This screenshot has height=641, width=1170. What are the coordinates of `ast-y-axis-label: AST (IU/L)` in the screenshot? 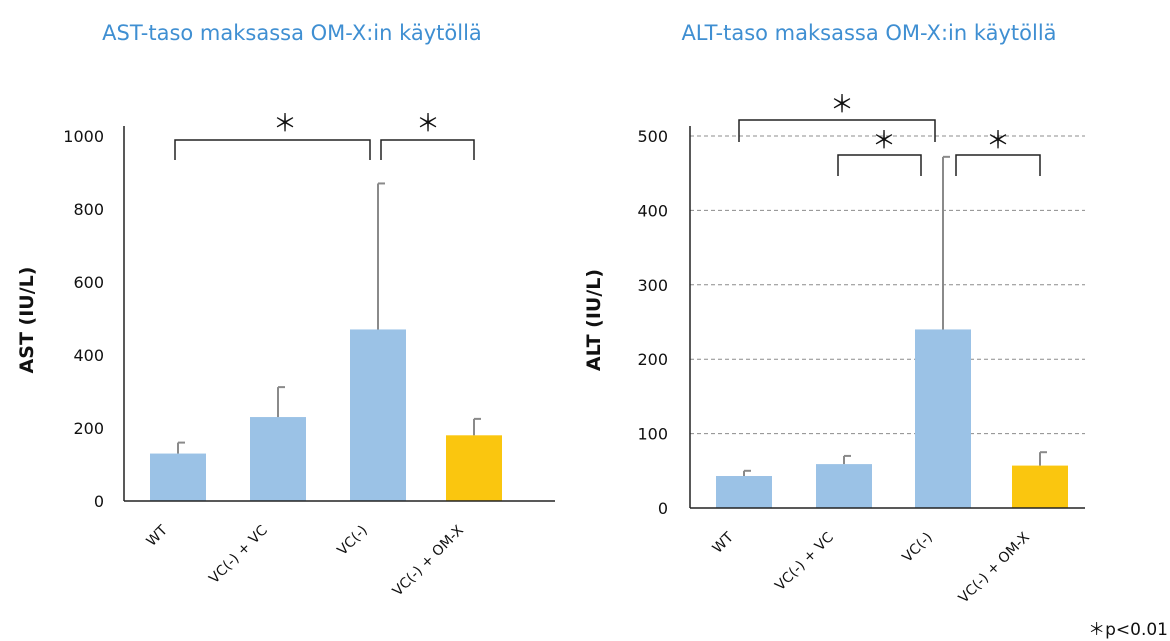 It's located at (27, 320).